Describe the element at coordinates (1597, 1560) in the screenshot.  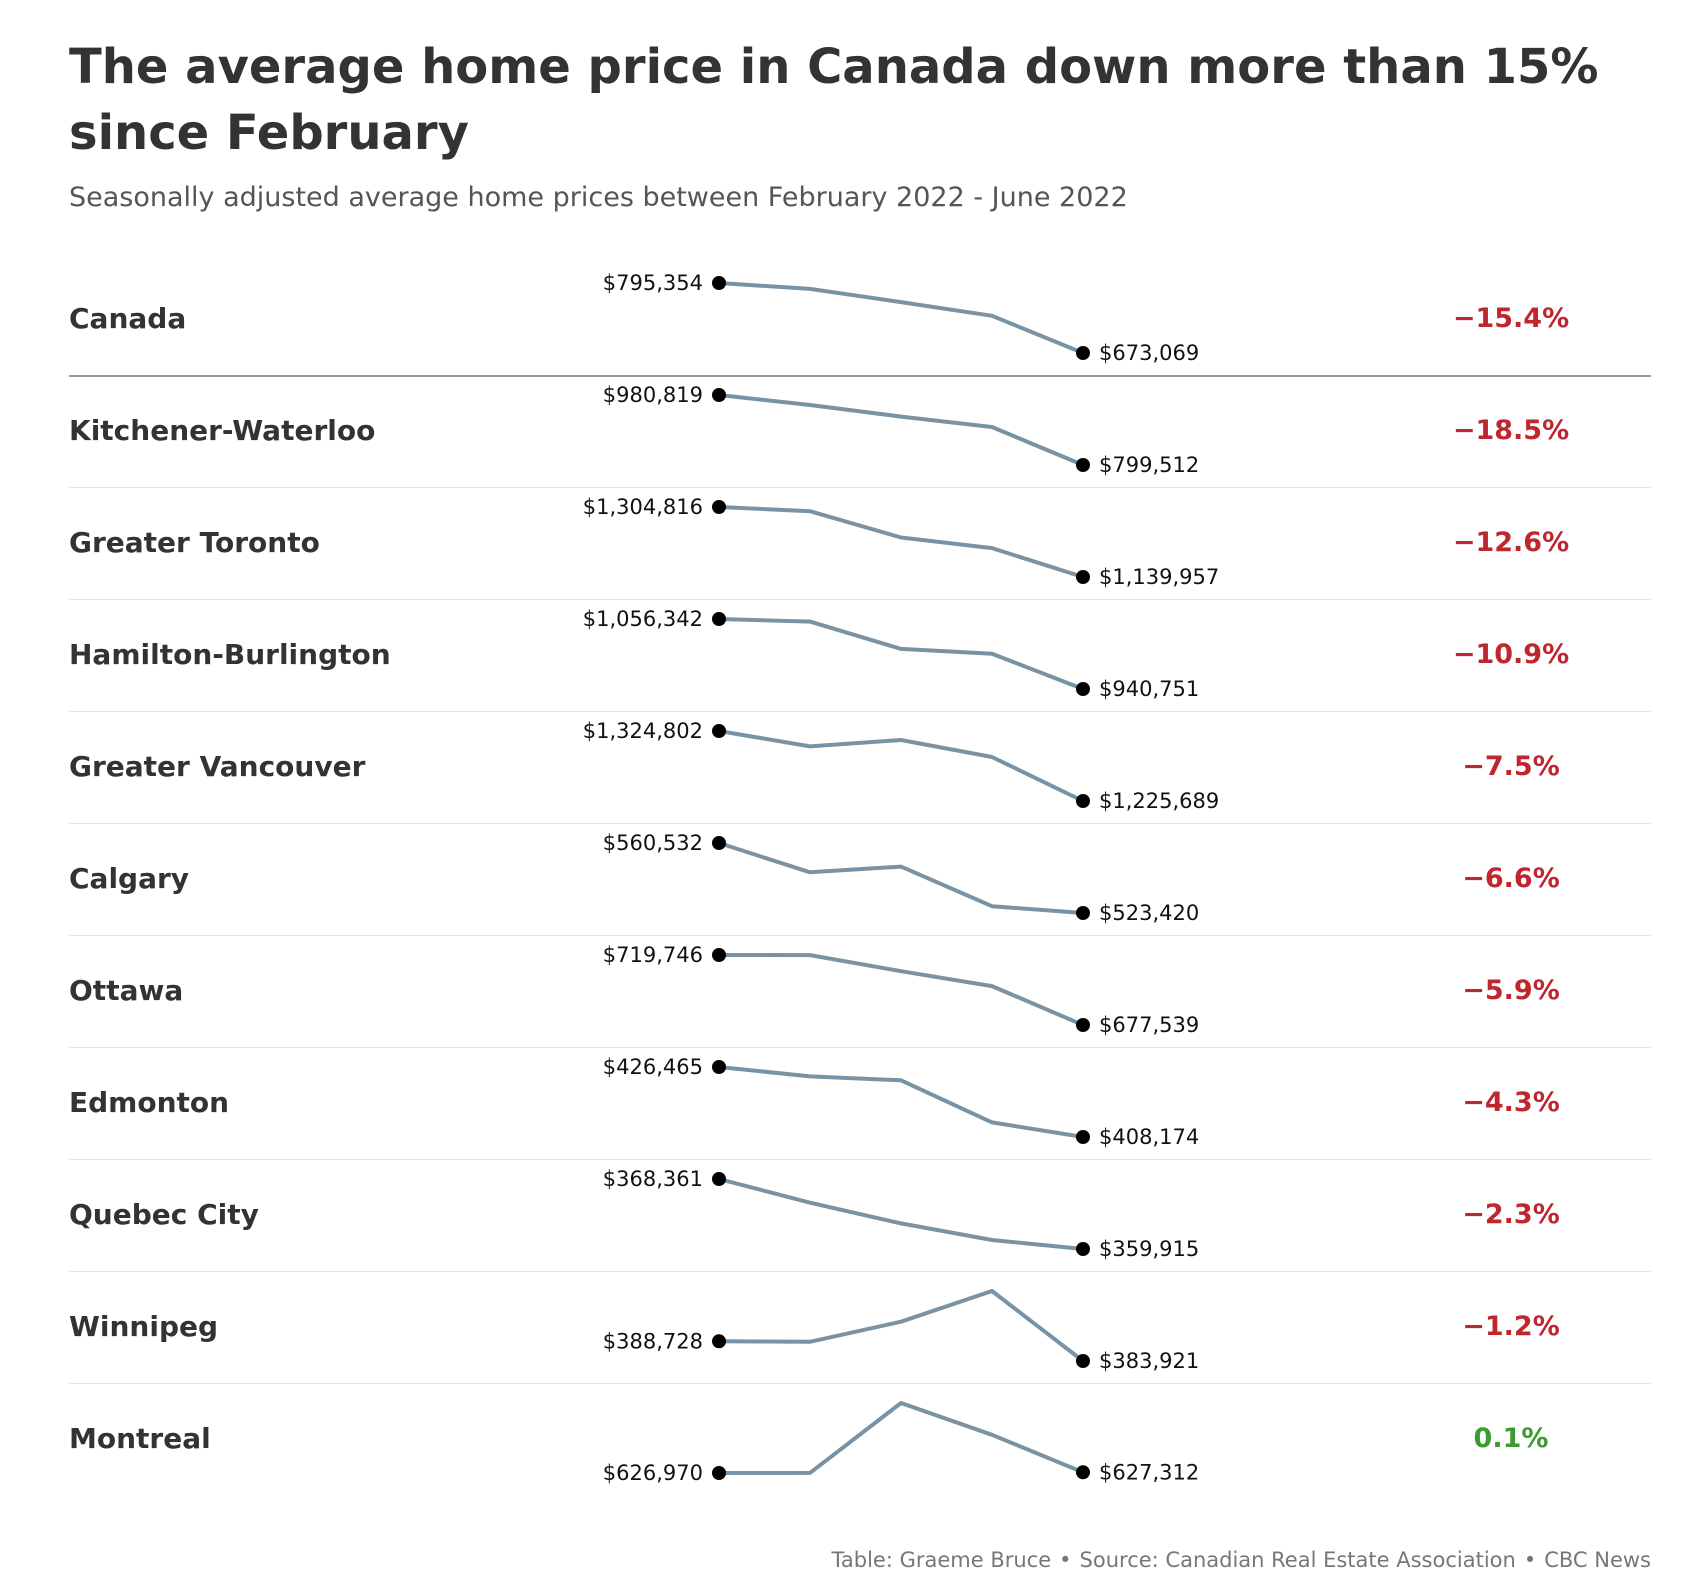
I see `publisher-credit: CBC News` at that location.